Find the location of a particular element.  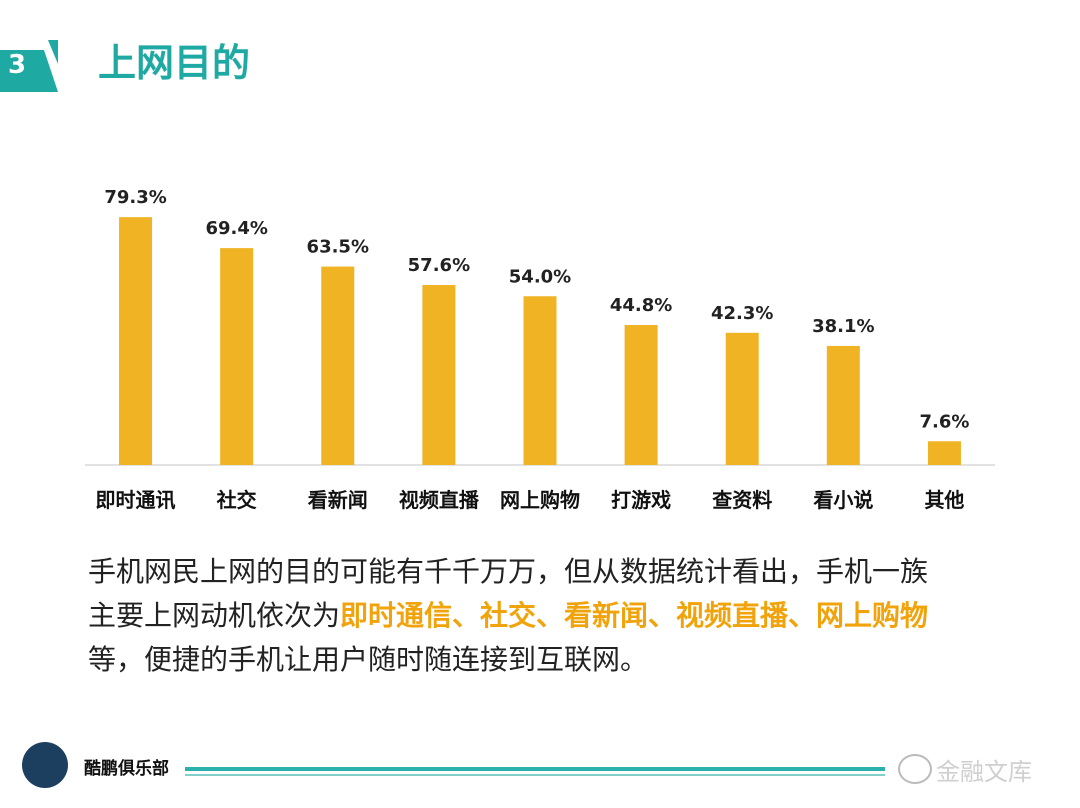

bar-value-label: 42.3% is located at coordinates (742, 313).